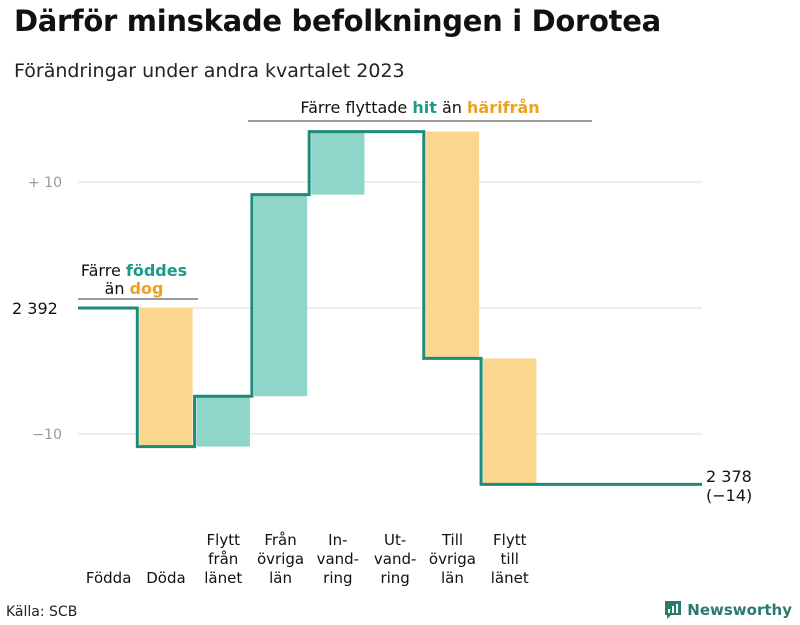  I want to click on x-axis-label: Till, so click(452, 540).